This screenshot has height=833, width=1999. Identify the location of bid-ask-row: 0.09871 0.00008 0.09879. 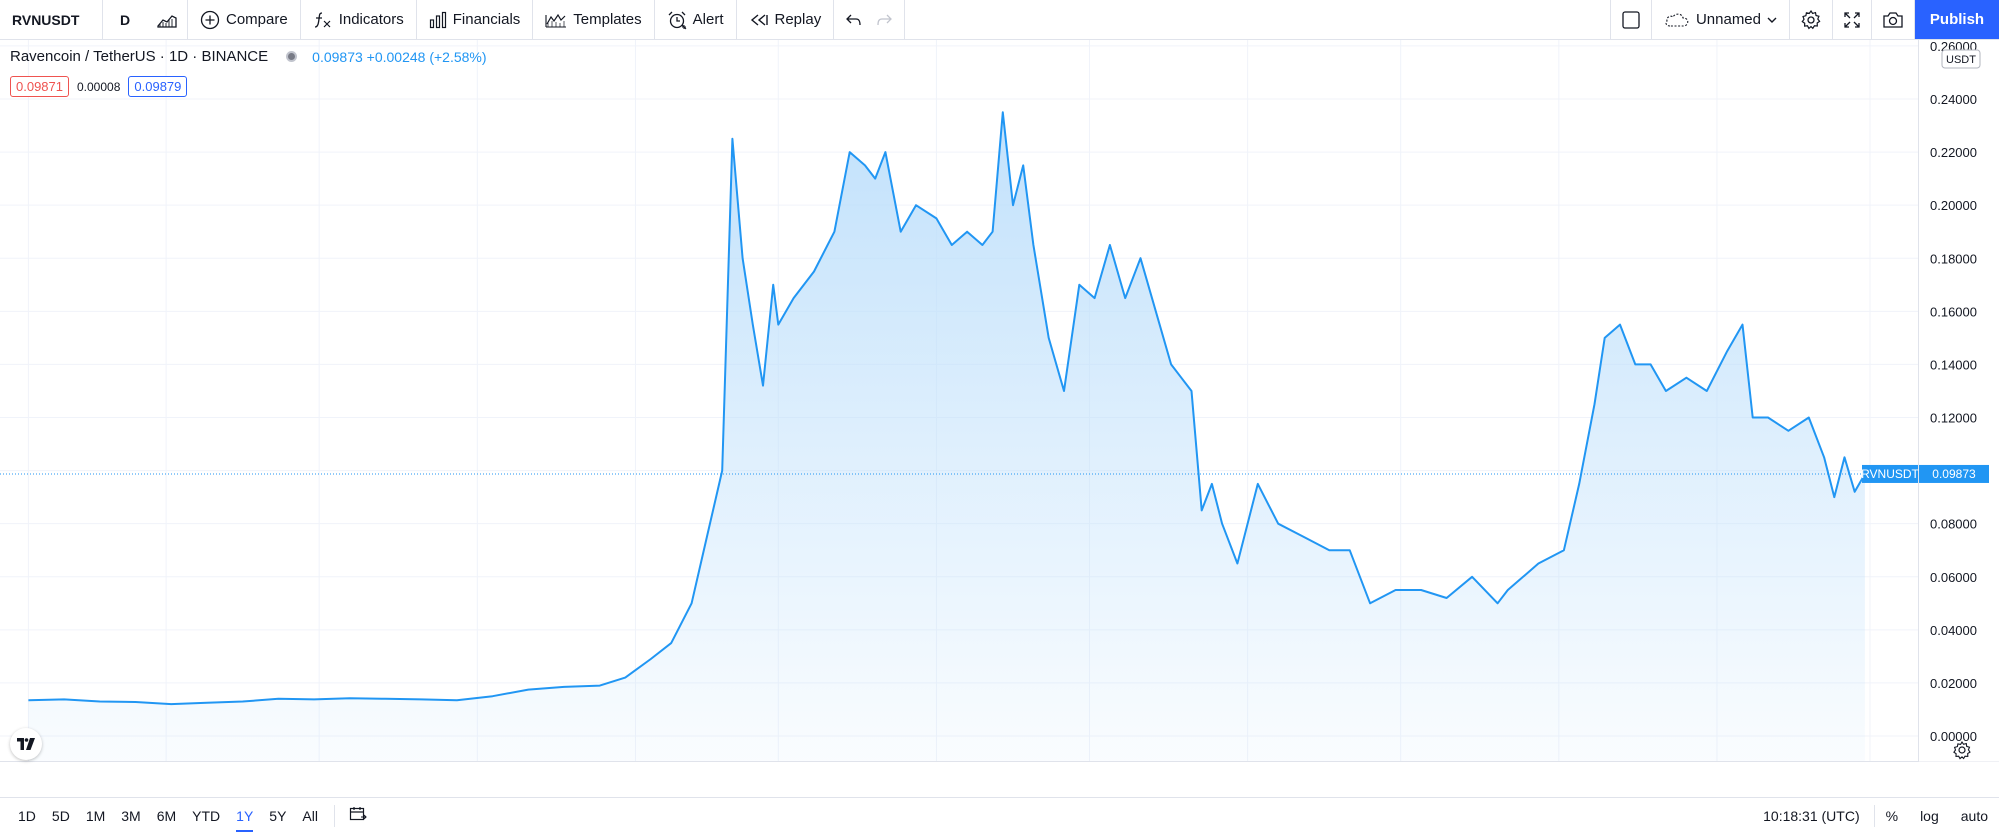
(99, 86).